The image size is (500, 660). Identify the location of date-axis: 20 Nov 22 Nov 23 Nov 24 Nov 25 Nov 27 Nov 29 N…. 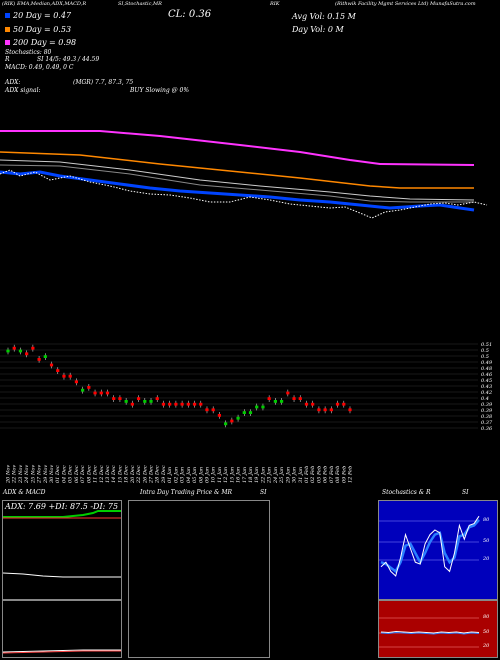
(180, 474).